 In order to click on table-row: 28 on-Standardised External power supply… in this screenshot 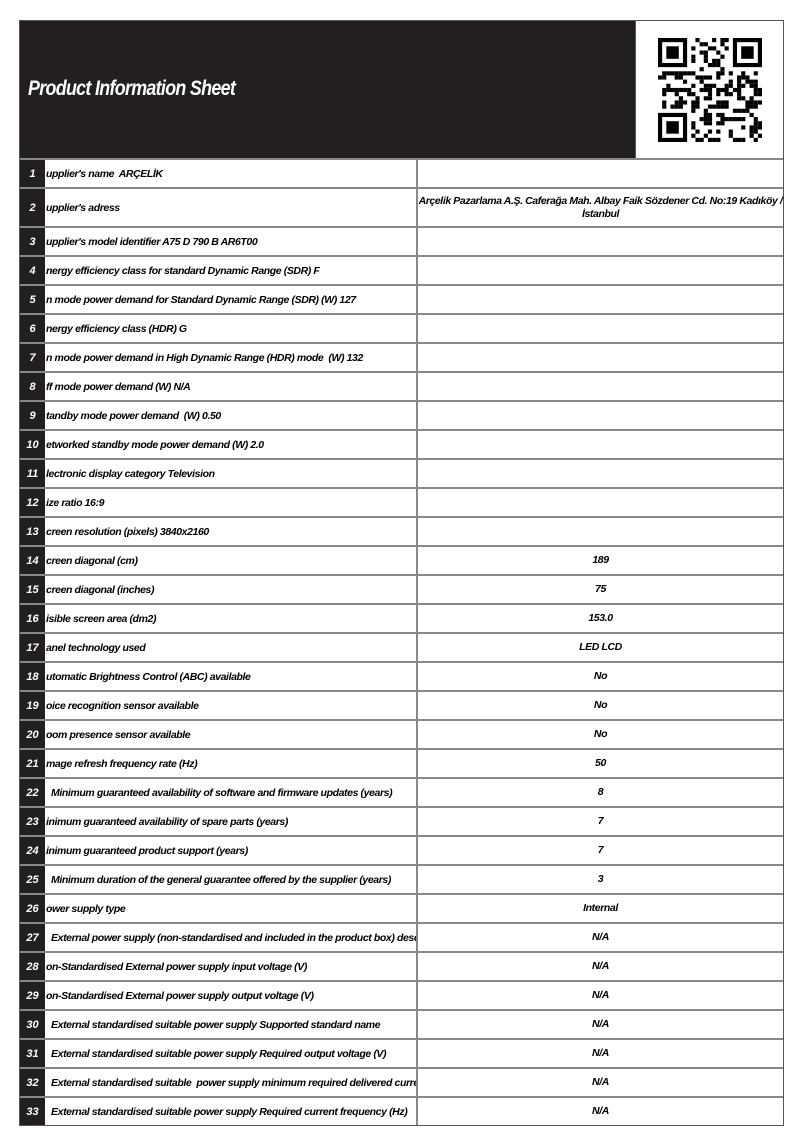, I will do `click(401, 965)`.